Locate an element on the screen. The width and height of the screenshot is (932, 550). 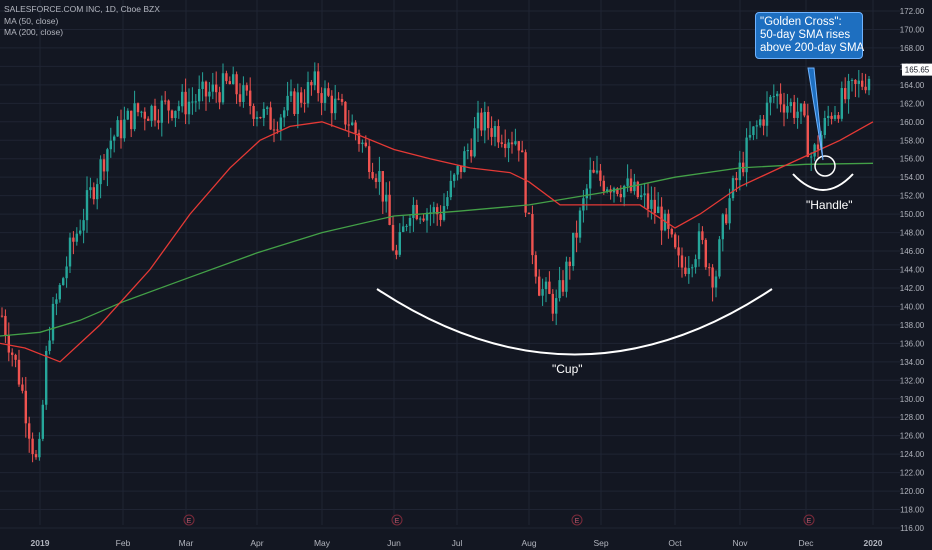
price-tick-label: 164.00 is located at coordinates (912, 85).